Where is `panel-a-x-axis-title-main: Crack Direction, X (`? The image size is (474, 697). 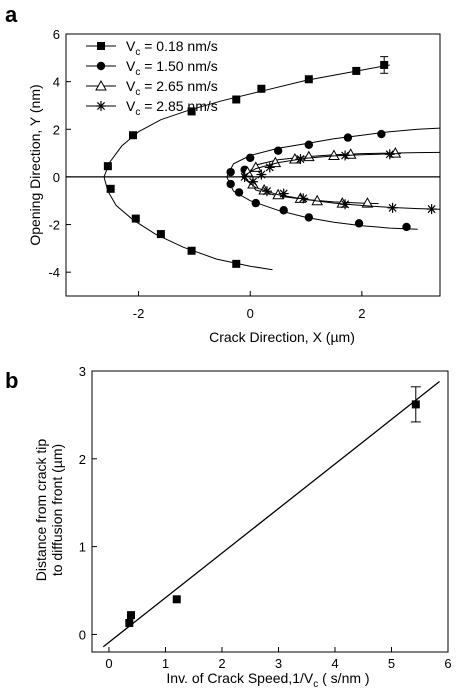
panel-a-x-axis-title-main: Crack Direction, X ( is located at coordinates (270, 337).